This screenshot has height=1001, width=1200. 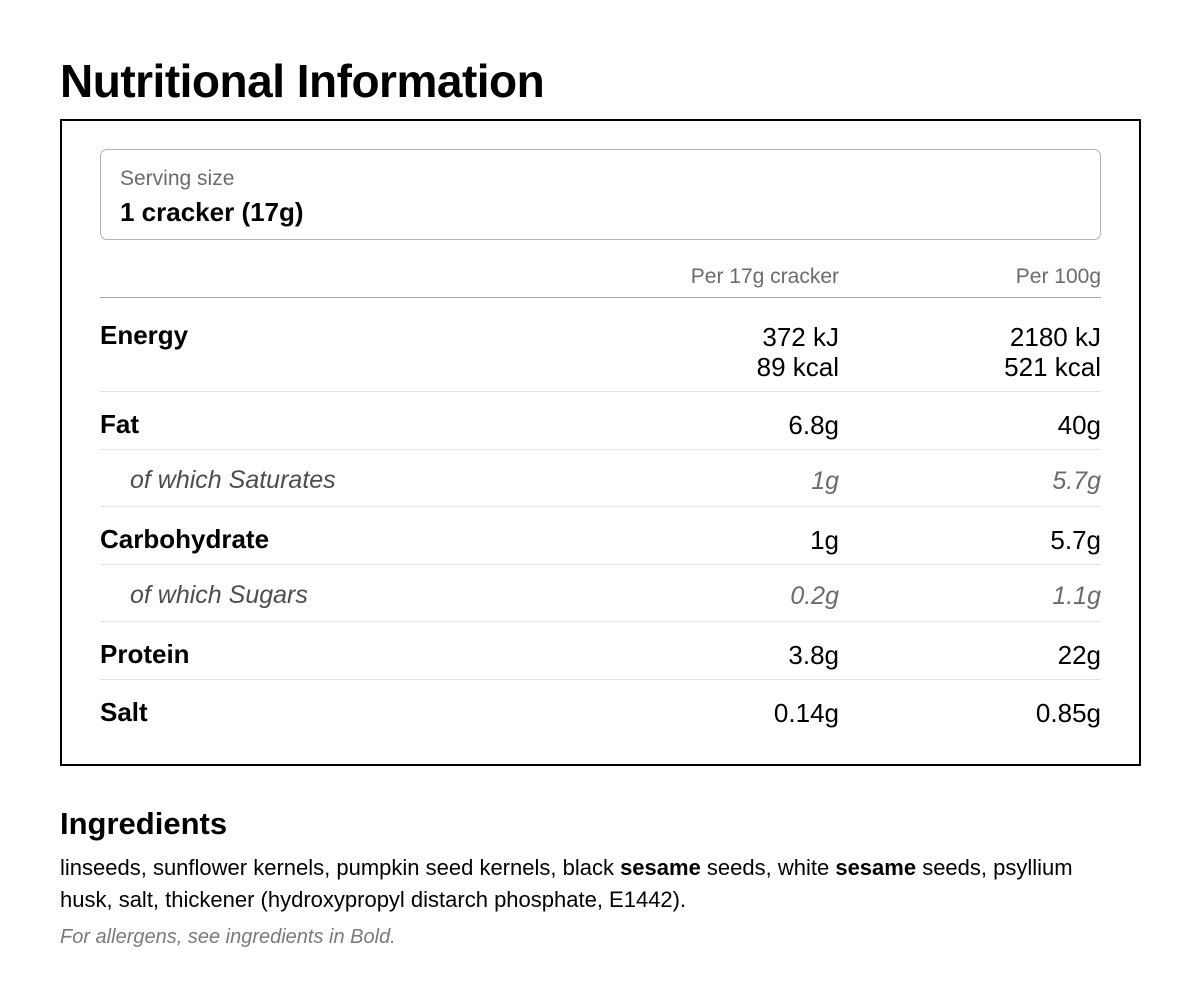 I want to click on table-row-carbohydrate: Carbohydrate 1g 5.7g, so click(x=600, y=536).